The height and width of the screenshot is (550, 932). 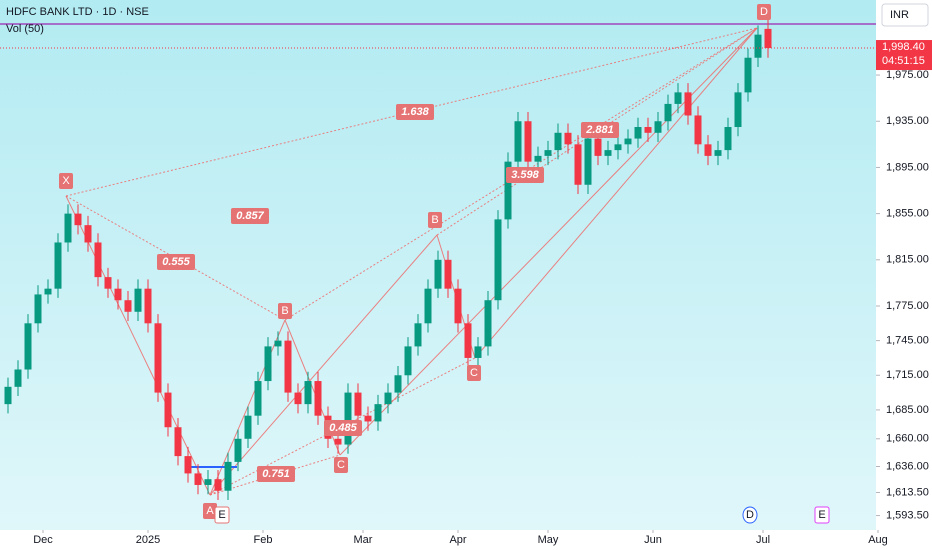 I want to click on pattern-point: C, so click(x=341, y=465).